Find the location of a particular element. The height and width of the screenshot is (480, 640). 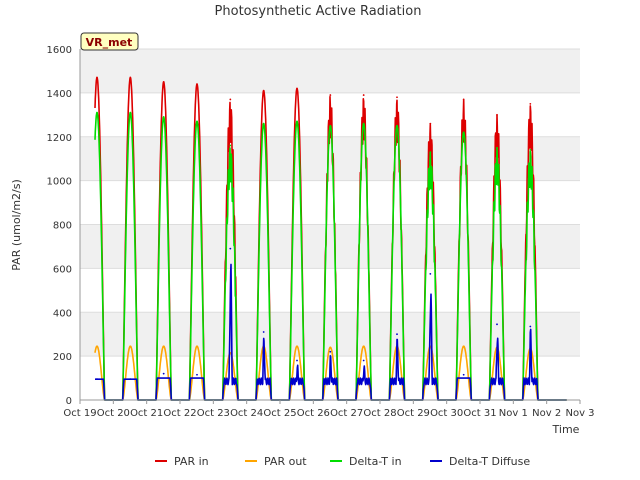

site-badge: VR_met is located at coordinates (109, 41).